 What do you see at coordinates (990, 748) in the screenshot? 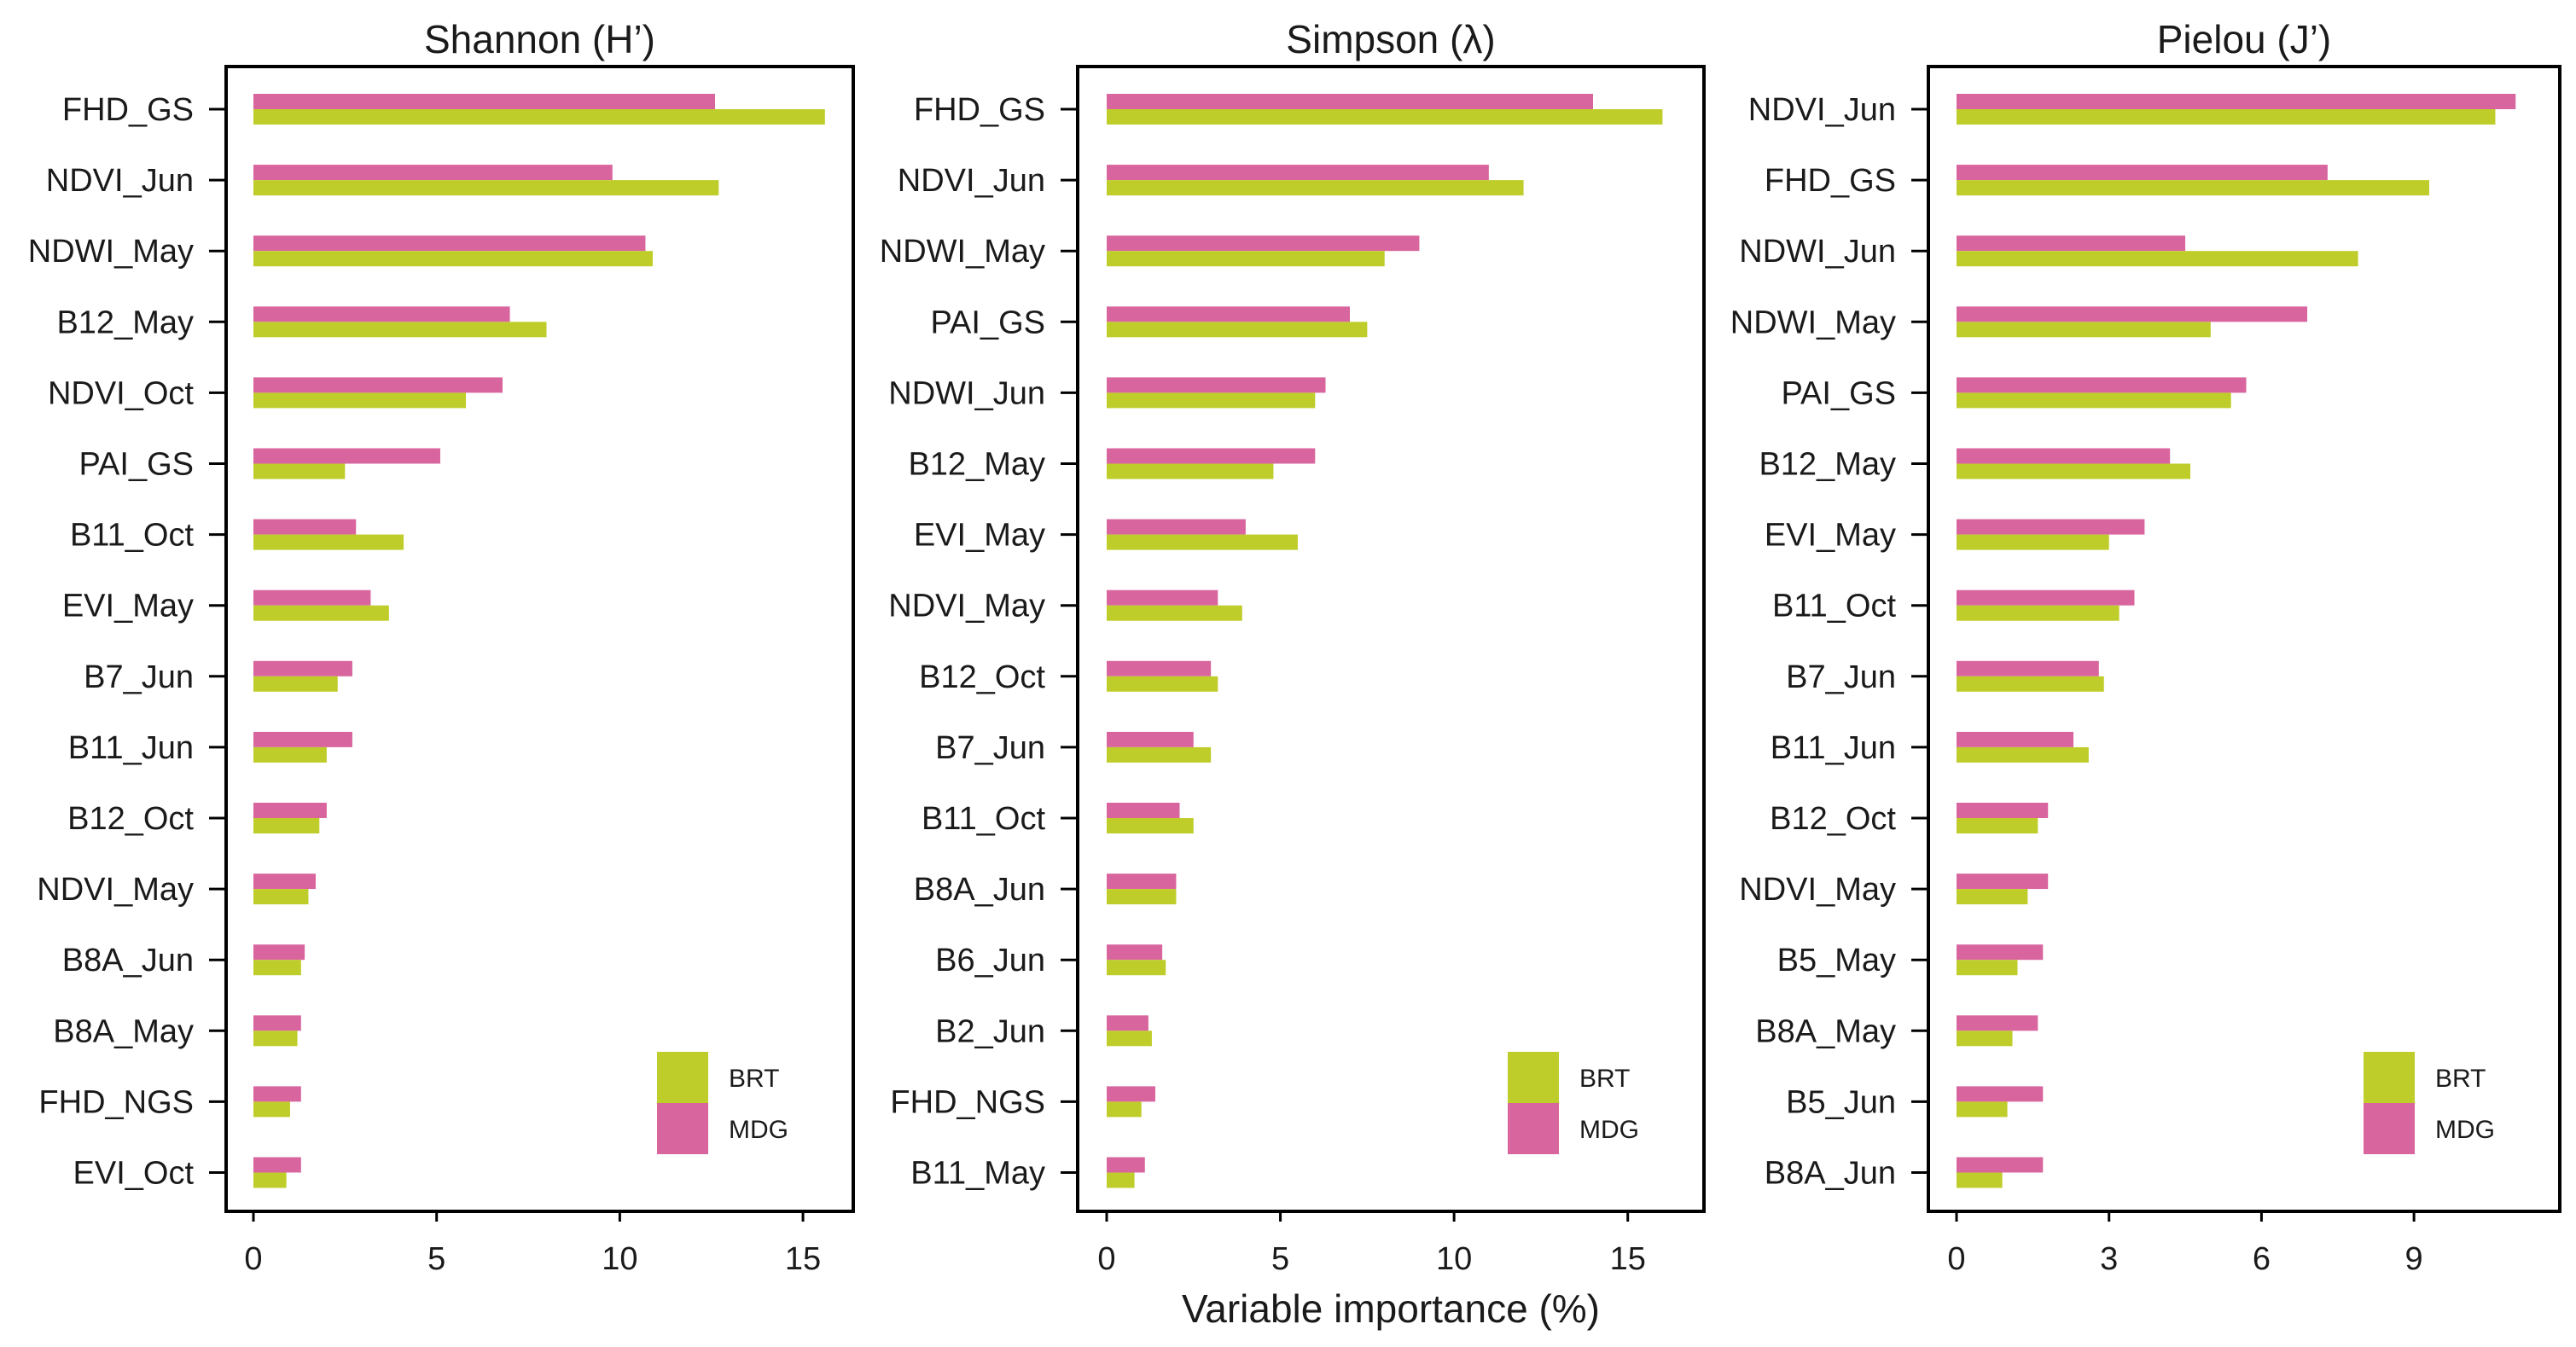
I see `category-label: B7_Jun` at bounding box center [990, 748].